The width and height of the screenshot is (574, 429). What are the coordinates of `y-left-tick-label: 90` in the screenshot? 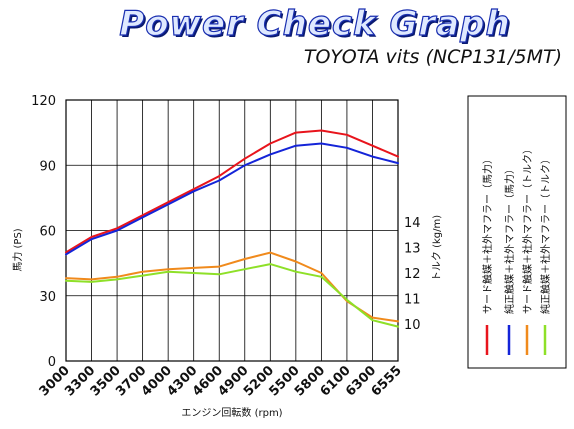 It's located at (47, 166).